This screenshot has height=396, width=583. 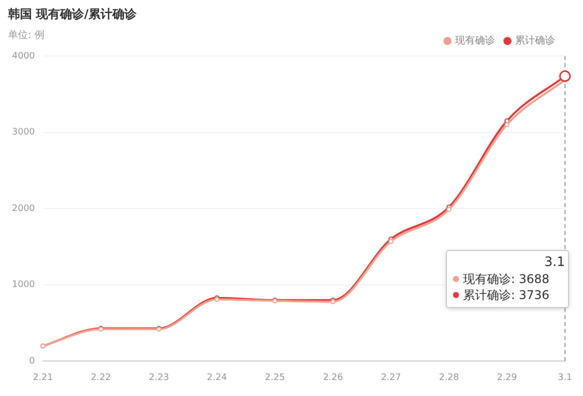 I want to click on x-tick-label: 2.26, so click(x=333, y=377).